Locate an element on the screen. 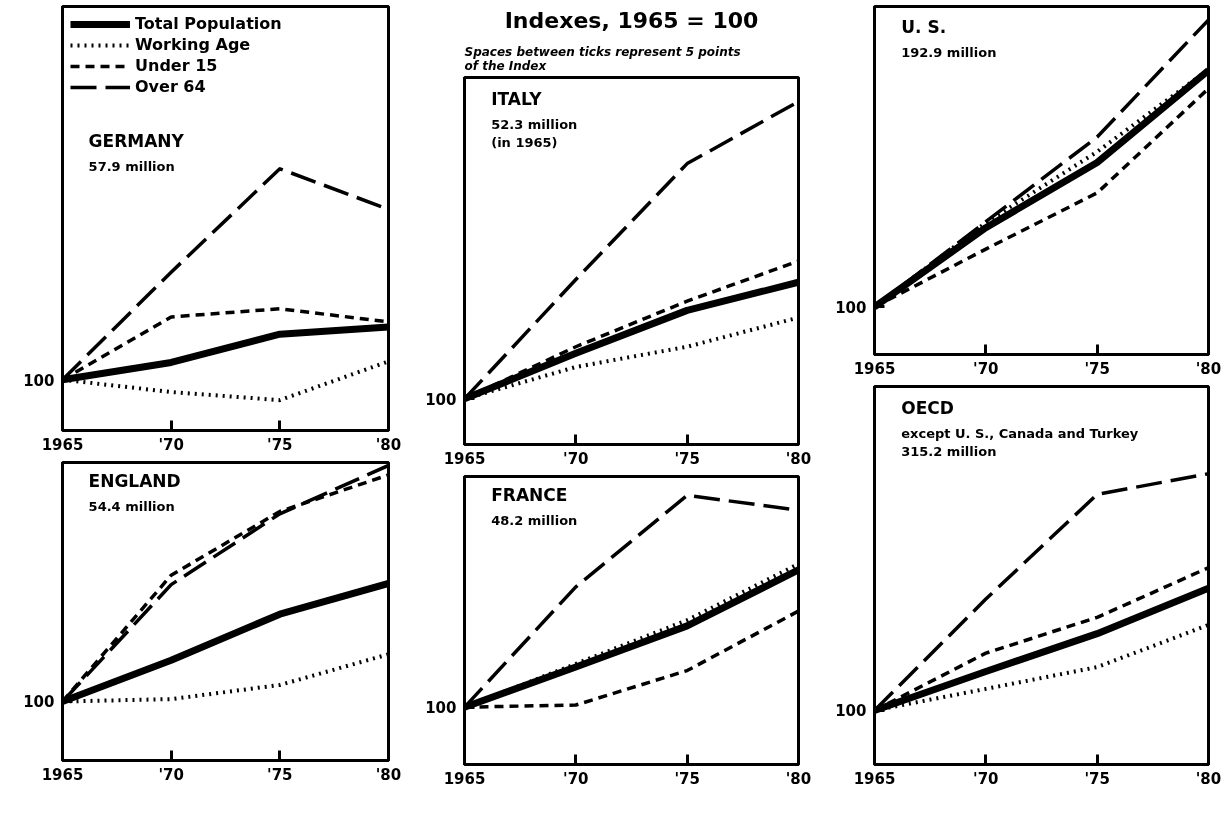 This screenshot has width=1228, height=819. legend-label: Working Age is located at coordinates (193, 44).